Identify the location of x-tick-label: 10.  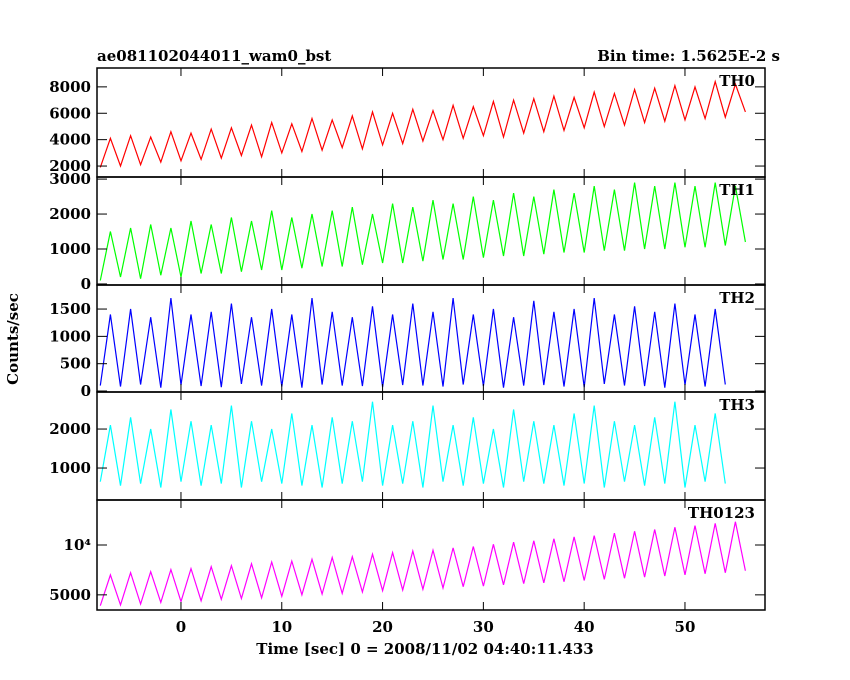
(281, 627).